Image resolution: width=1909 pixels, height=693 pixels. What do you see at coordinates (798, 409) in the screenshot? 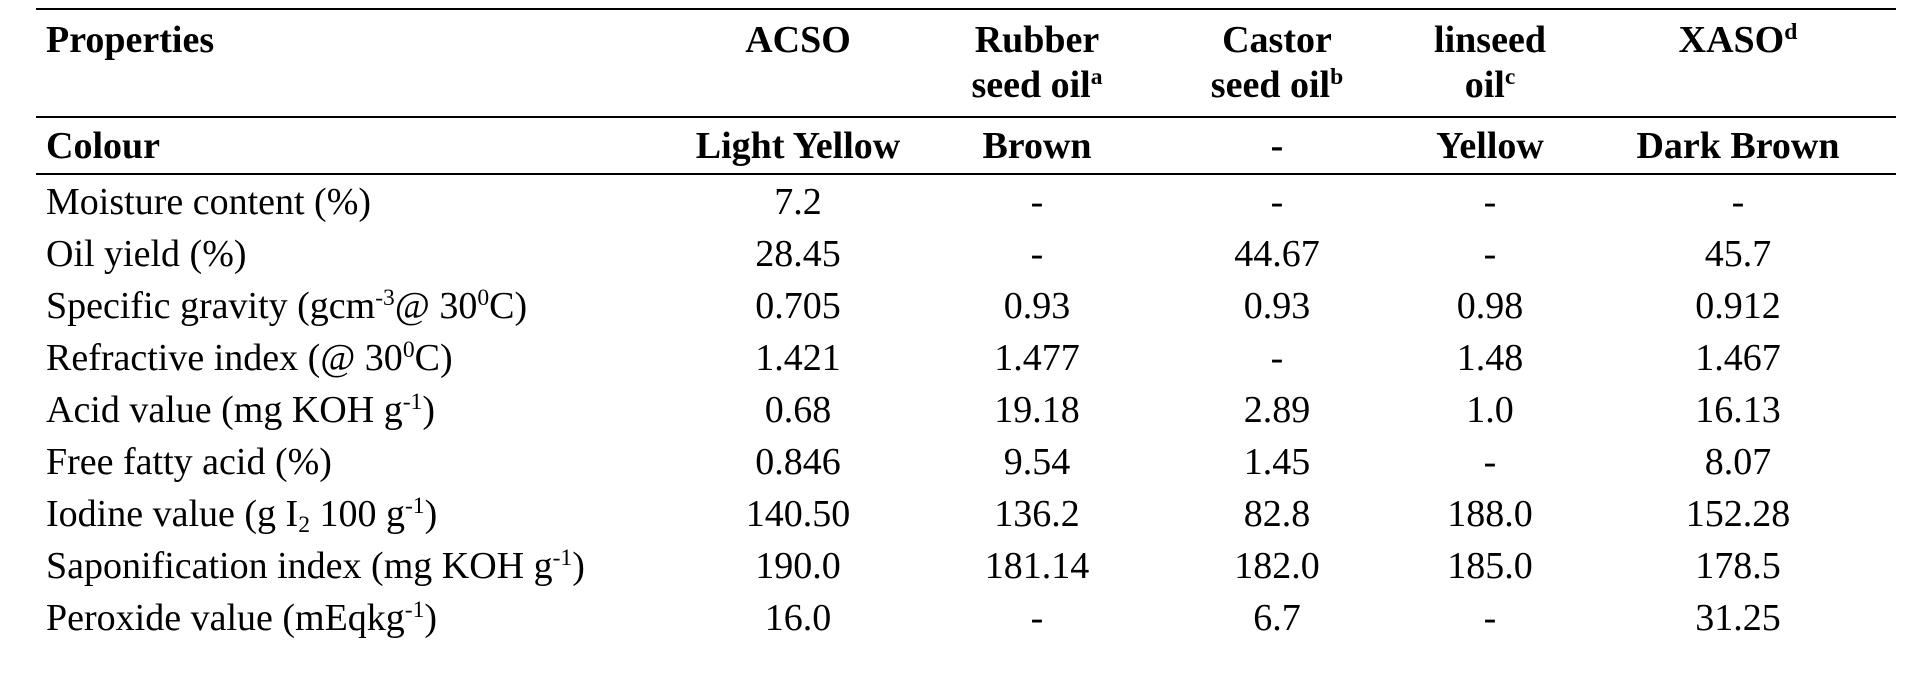
I see `table-cell: 0.68` at bounding box center [798, 409].